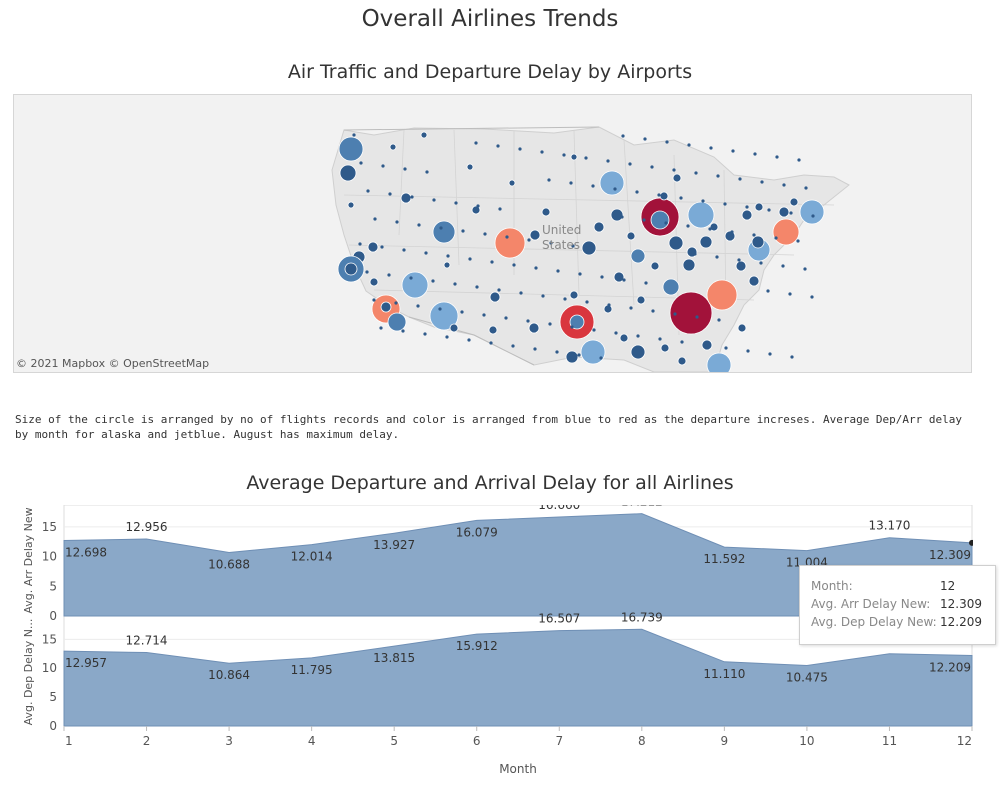 This screenshot has height=799, width=1004. What do you see at coordinates (559, 508) in the screenshot?
I see `data-label: 16.660` at bounding box center [559, 508].